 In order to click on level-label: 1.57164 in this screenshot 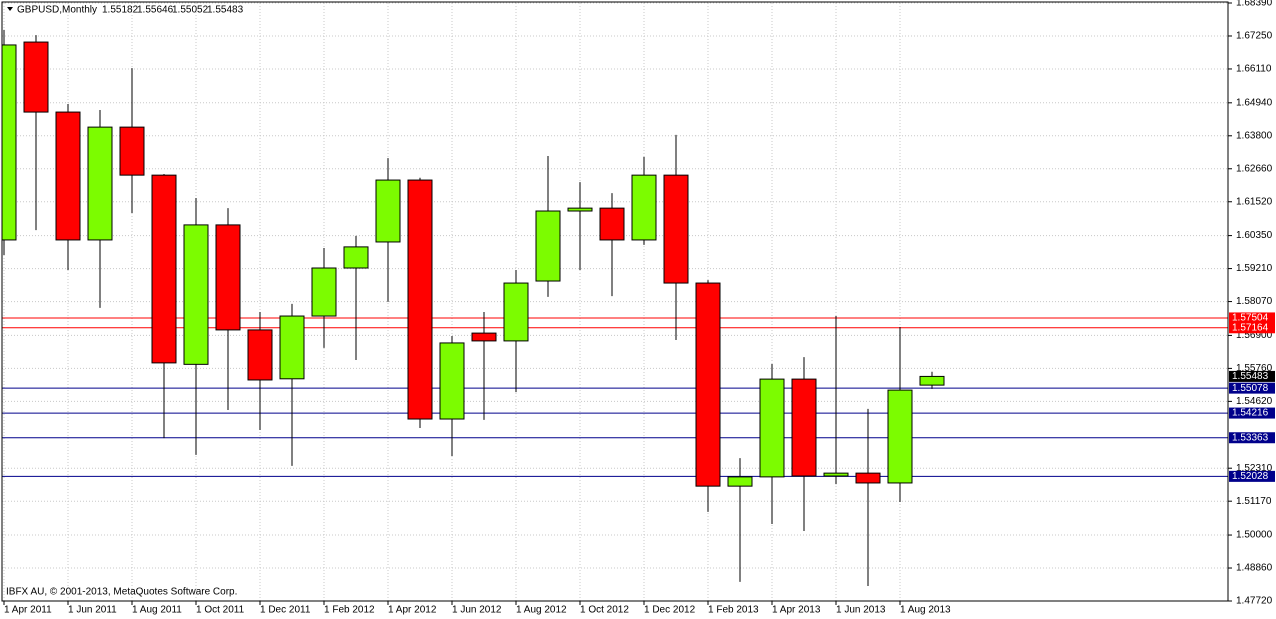, I will do `click(1250, 327)`.